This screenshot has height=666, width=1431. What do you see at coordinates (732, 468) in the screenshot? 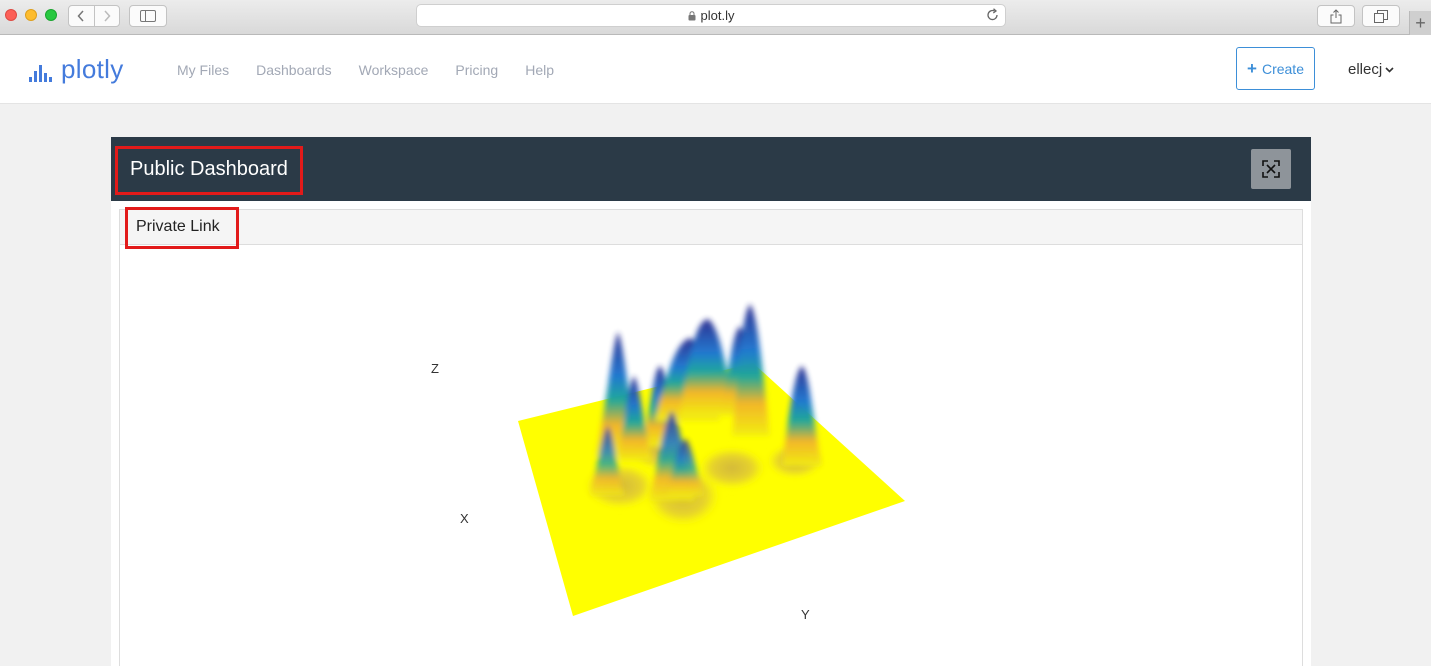
I see `surface-mound` at bounding box center [732, 468].